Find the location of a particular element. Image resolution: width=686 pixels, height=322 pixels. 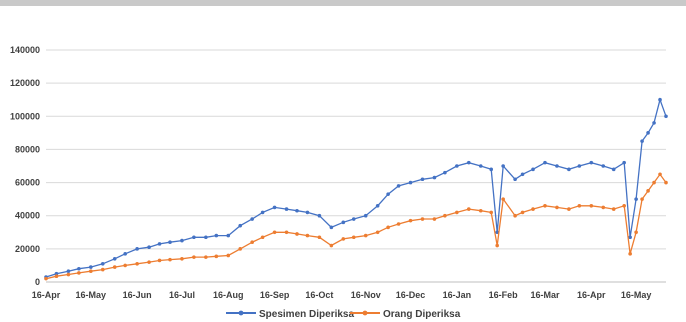

x-tick-label: 16-Nov is located at coordinates (366, 295).